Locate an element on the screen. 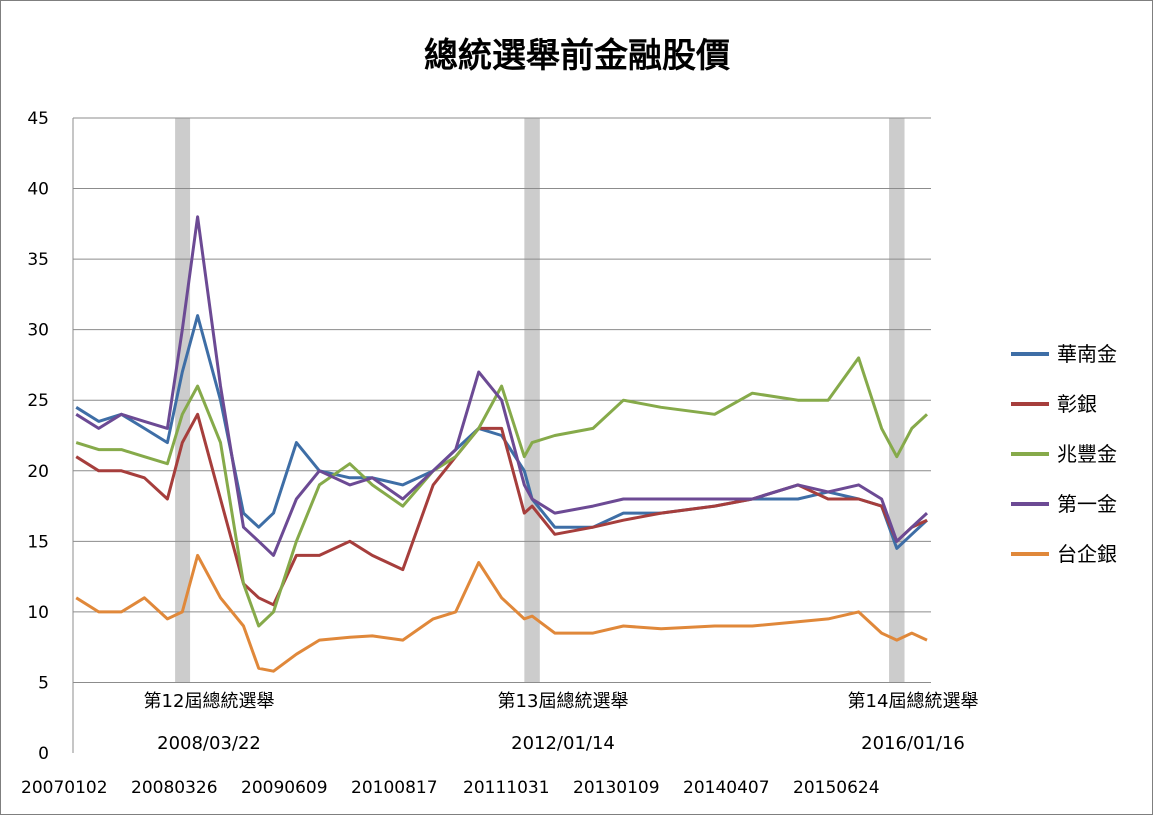  legend-label: 彰銀 is located at coordinates (1077, 404).